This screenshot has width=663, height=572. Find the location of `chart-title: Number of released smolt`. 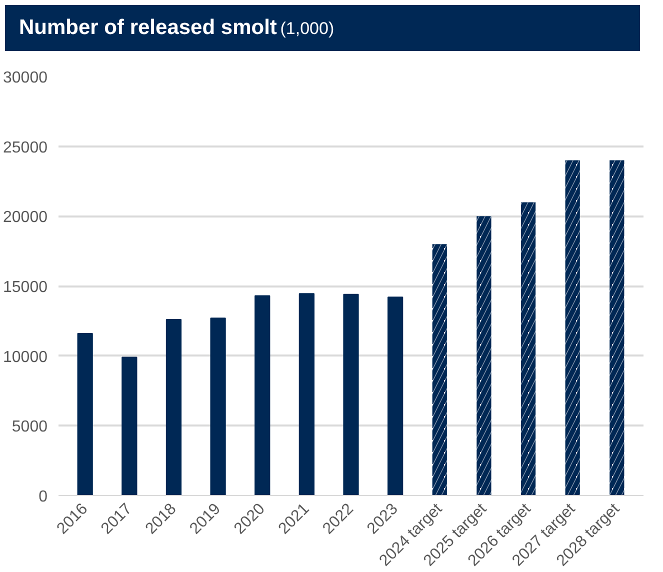

chart-title: Number of released smolt is located at coordinates (148, 27).